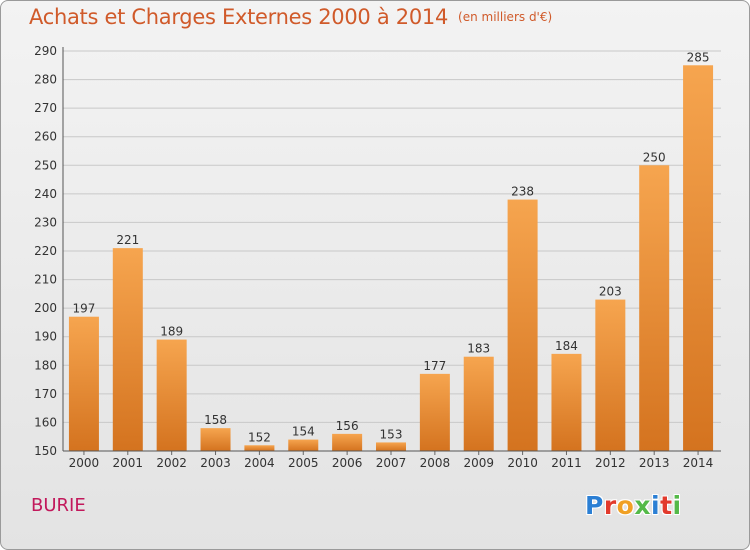  I want to click on bar-value-label: 152, so click(259, 437).